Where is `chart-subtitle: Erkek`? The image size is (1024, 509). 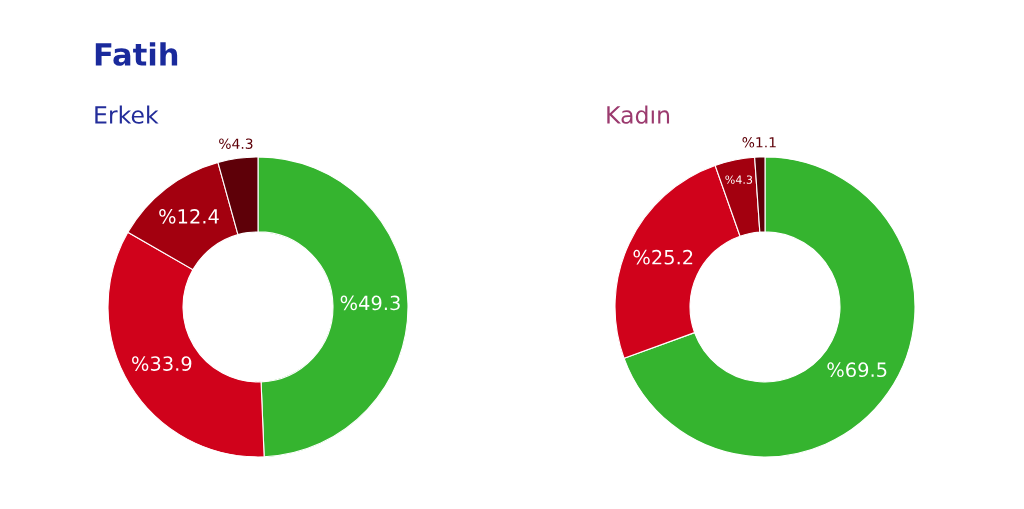 chart-subtitle: Erkek is located at coordinates (127, 114).